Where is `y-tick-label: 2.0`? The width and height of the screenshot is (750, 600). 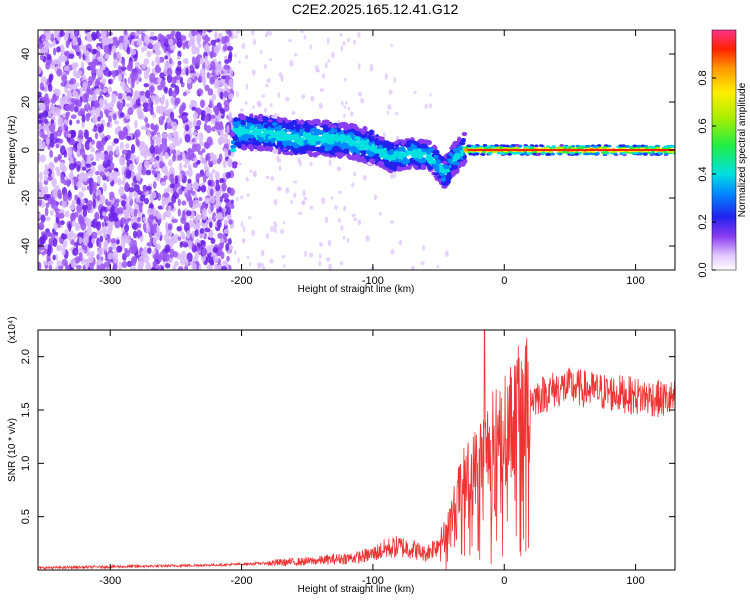 y-tick-label: 2.0 is located at coordinates (26, 356).